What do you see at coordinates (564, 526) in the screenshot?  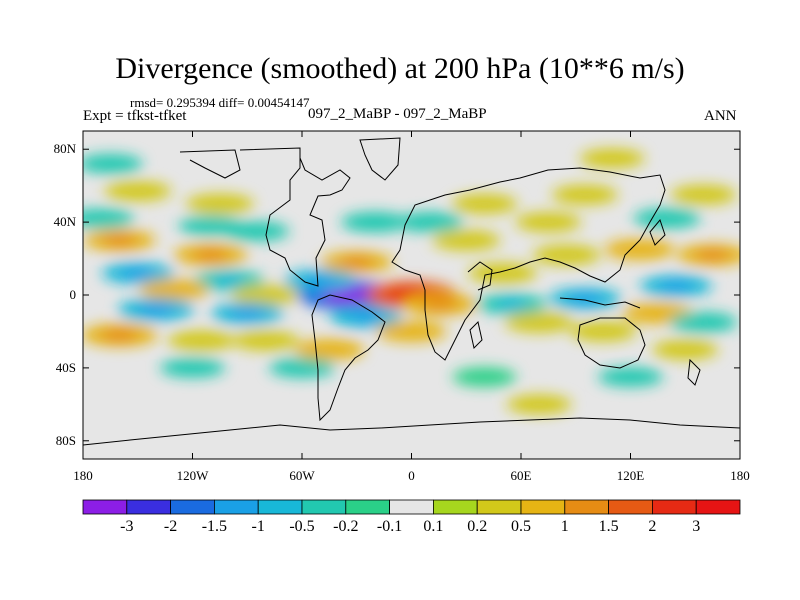 I see `colorbar-label: 1` at bounding box center [564, 526].